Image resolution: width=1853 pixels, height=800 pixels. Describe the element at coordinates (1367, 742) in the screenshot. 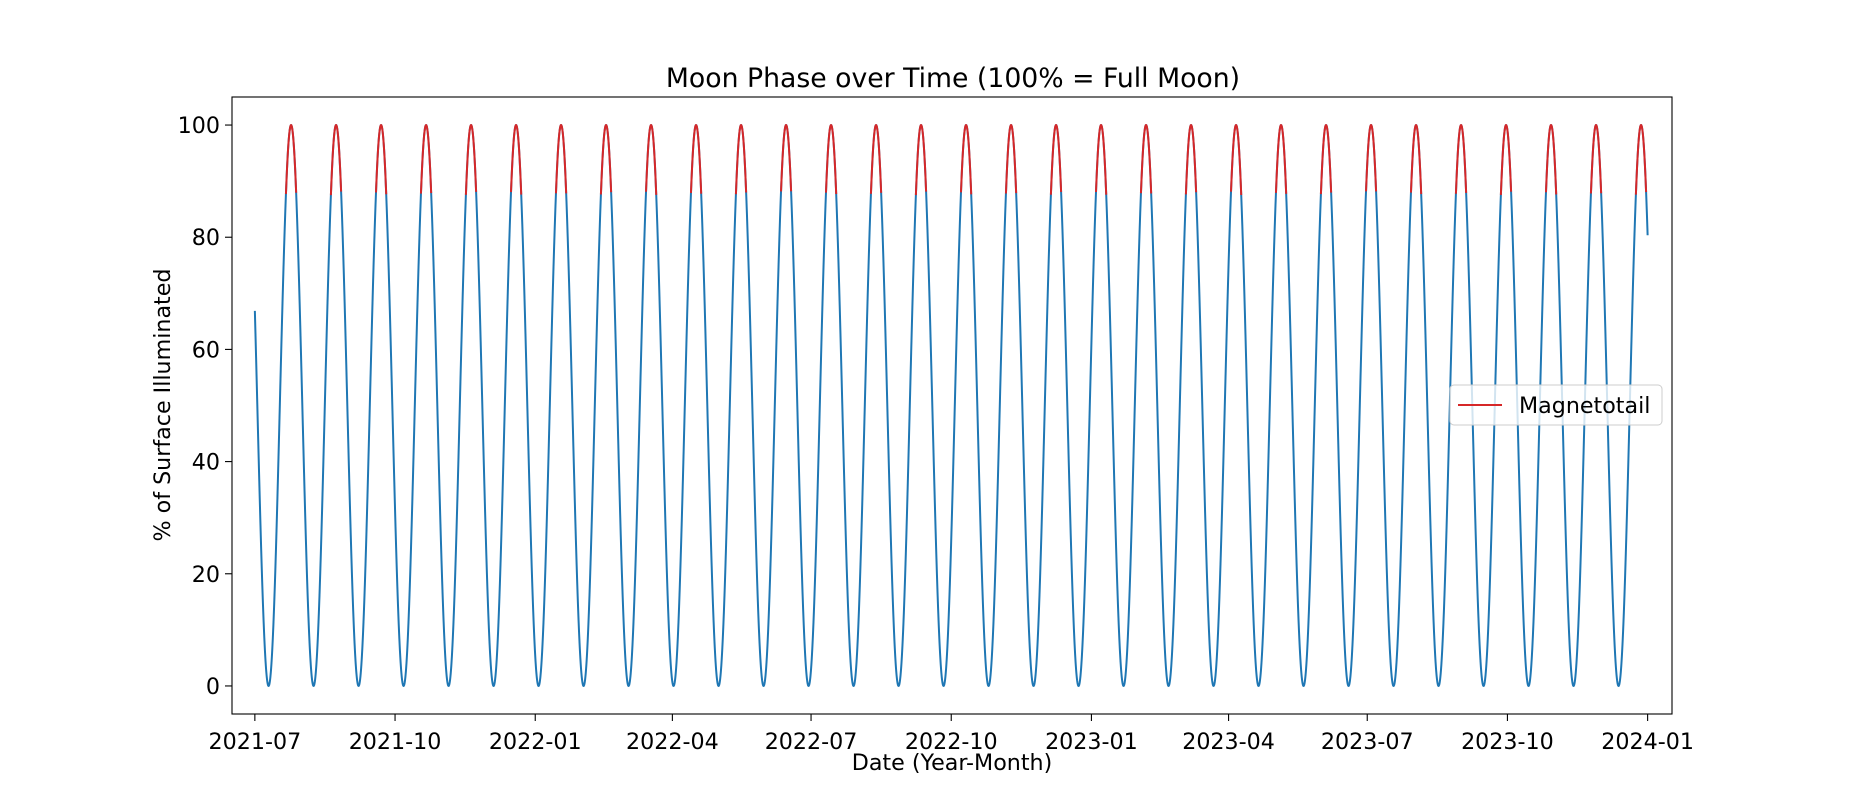

I see `x-tick-label: 2023-07` at that location.